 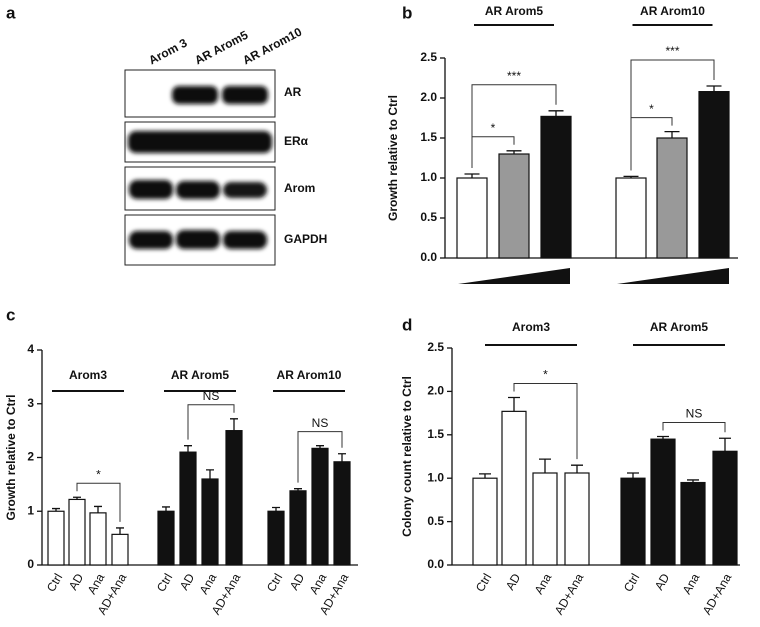 I want to click on group-label: Arom3, so click(x=88, y=375).